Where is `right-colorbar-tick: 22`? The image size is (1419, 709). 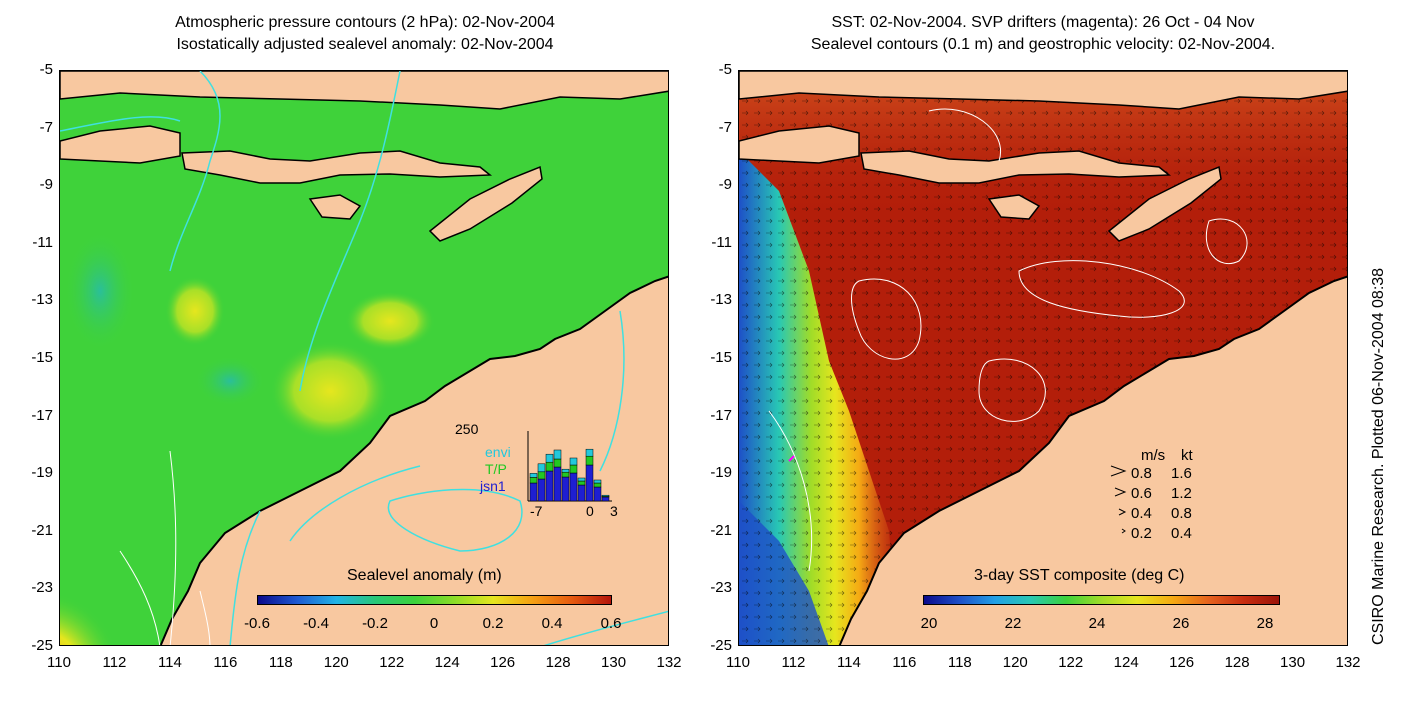 right-colorbar-tick: 22 is located at coordinates (1013, 623).